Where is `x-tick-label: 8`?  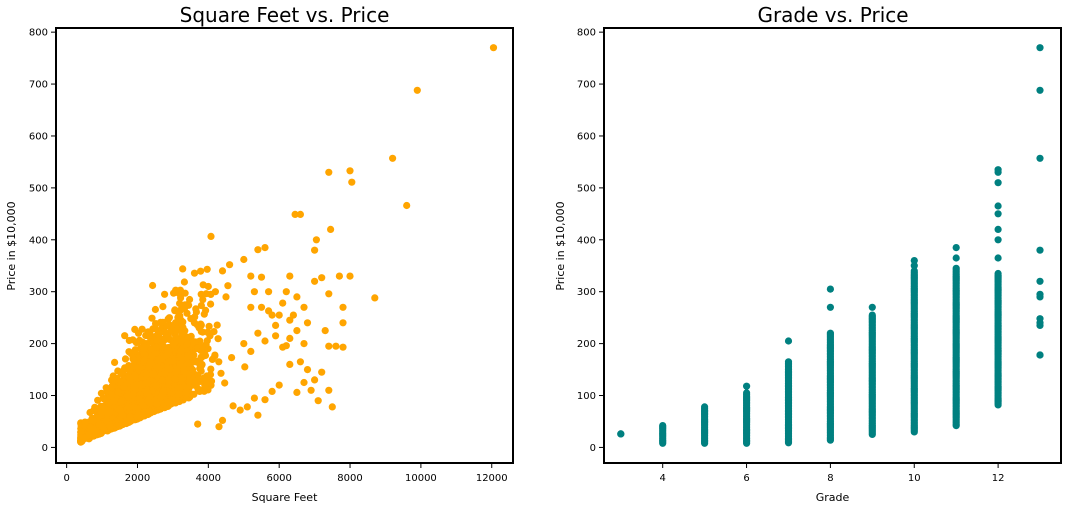
x-tick-label: 8 is located at coordinates (830, 478).